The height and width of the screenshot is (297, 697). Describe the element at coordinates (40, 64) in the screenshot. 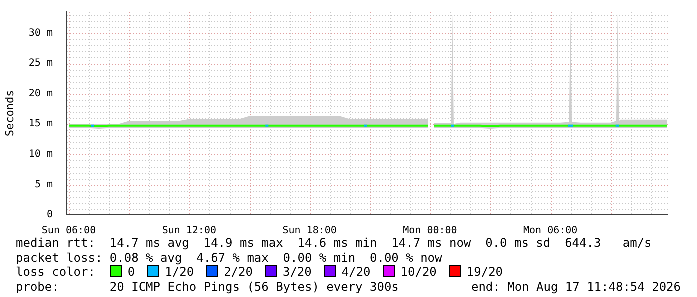

I see `y-tick-label: 25 m` at that location.